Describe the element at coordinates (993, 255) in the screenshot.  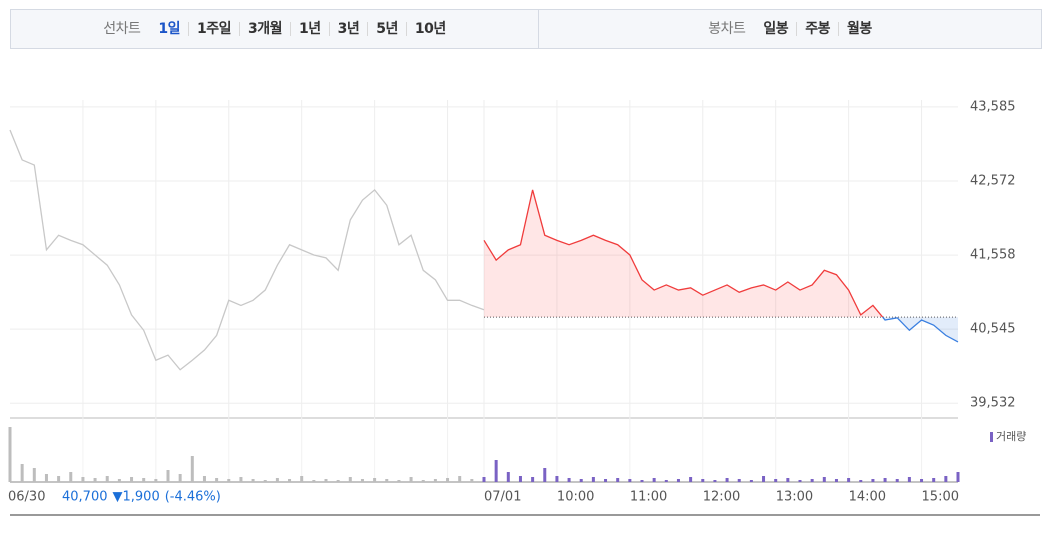
I see `y-tick-label: 41,558` at that location.